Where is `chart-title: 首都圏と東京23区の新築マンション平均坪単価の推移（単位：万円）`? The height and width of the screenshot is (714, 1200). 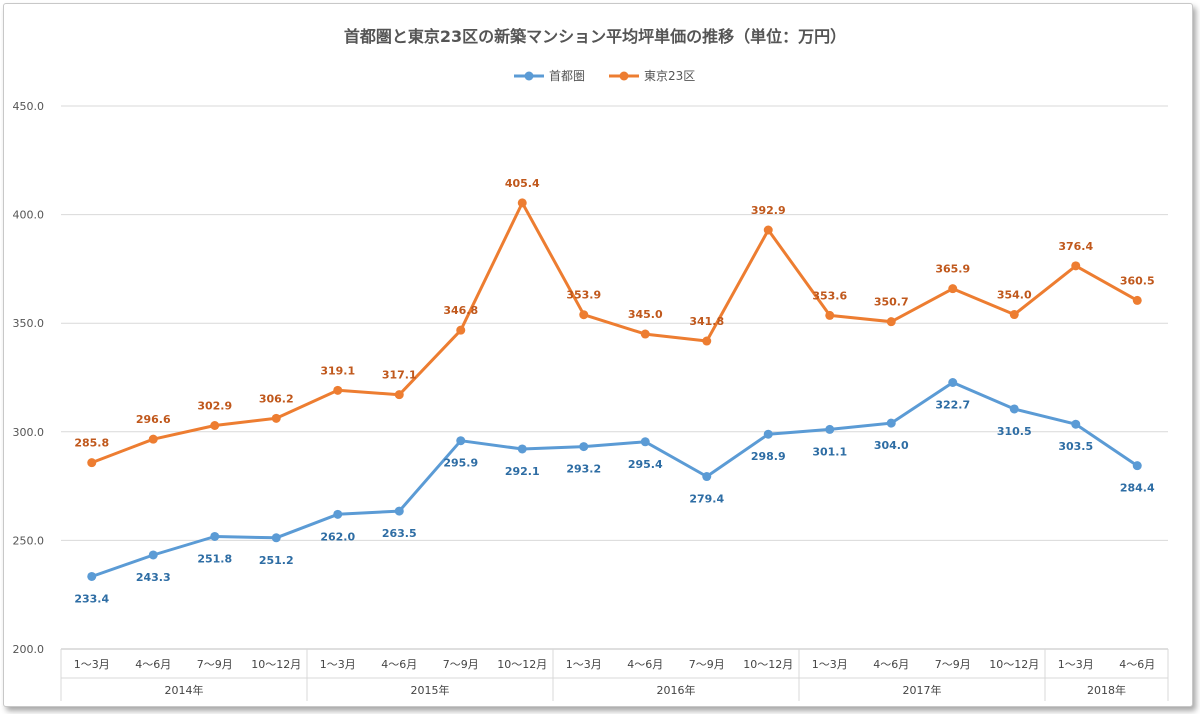
chart-title: 首都圏と東京23区の新築マンション平均坪単価の推移（単位：万円） is located at coordinates (595, 36).